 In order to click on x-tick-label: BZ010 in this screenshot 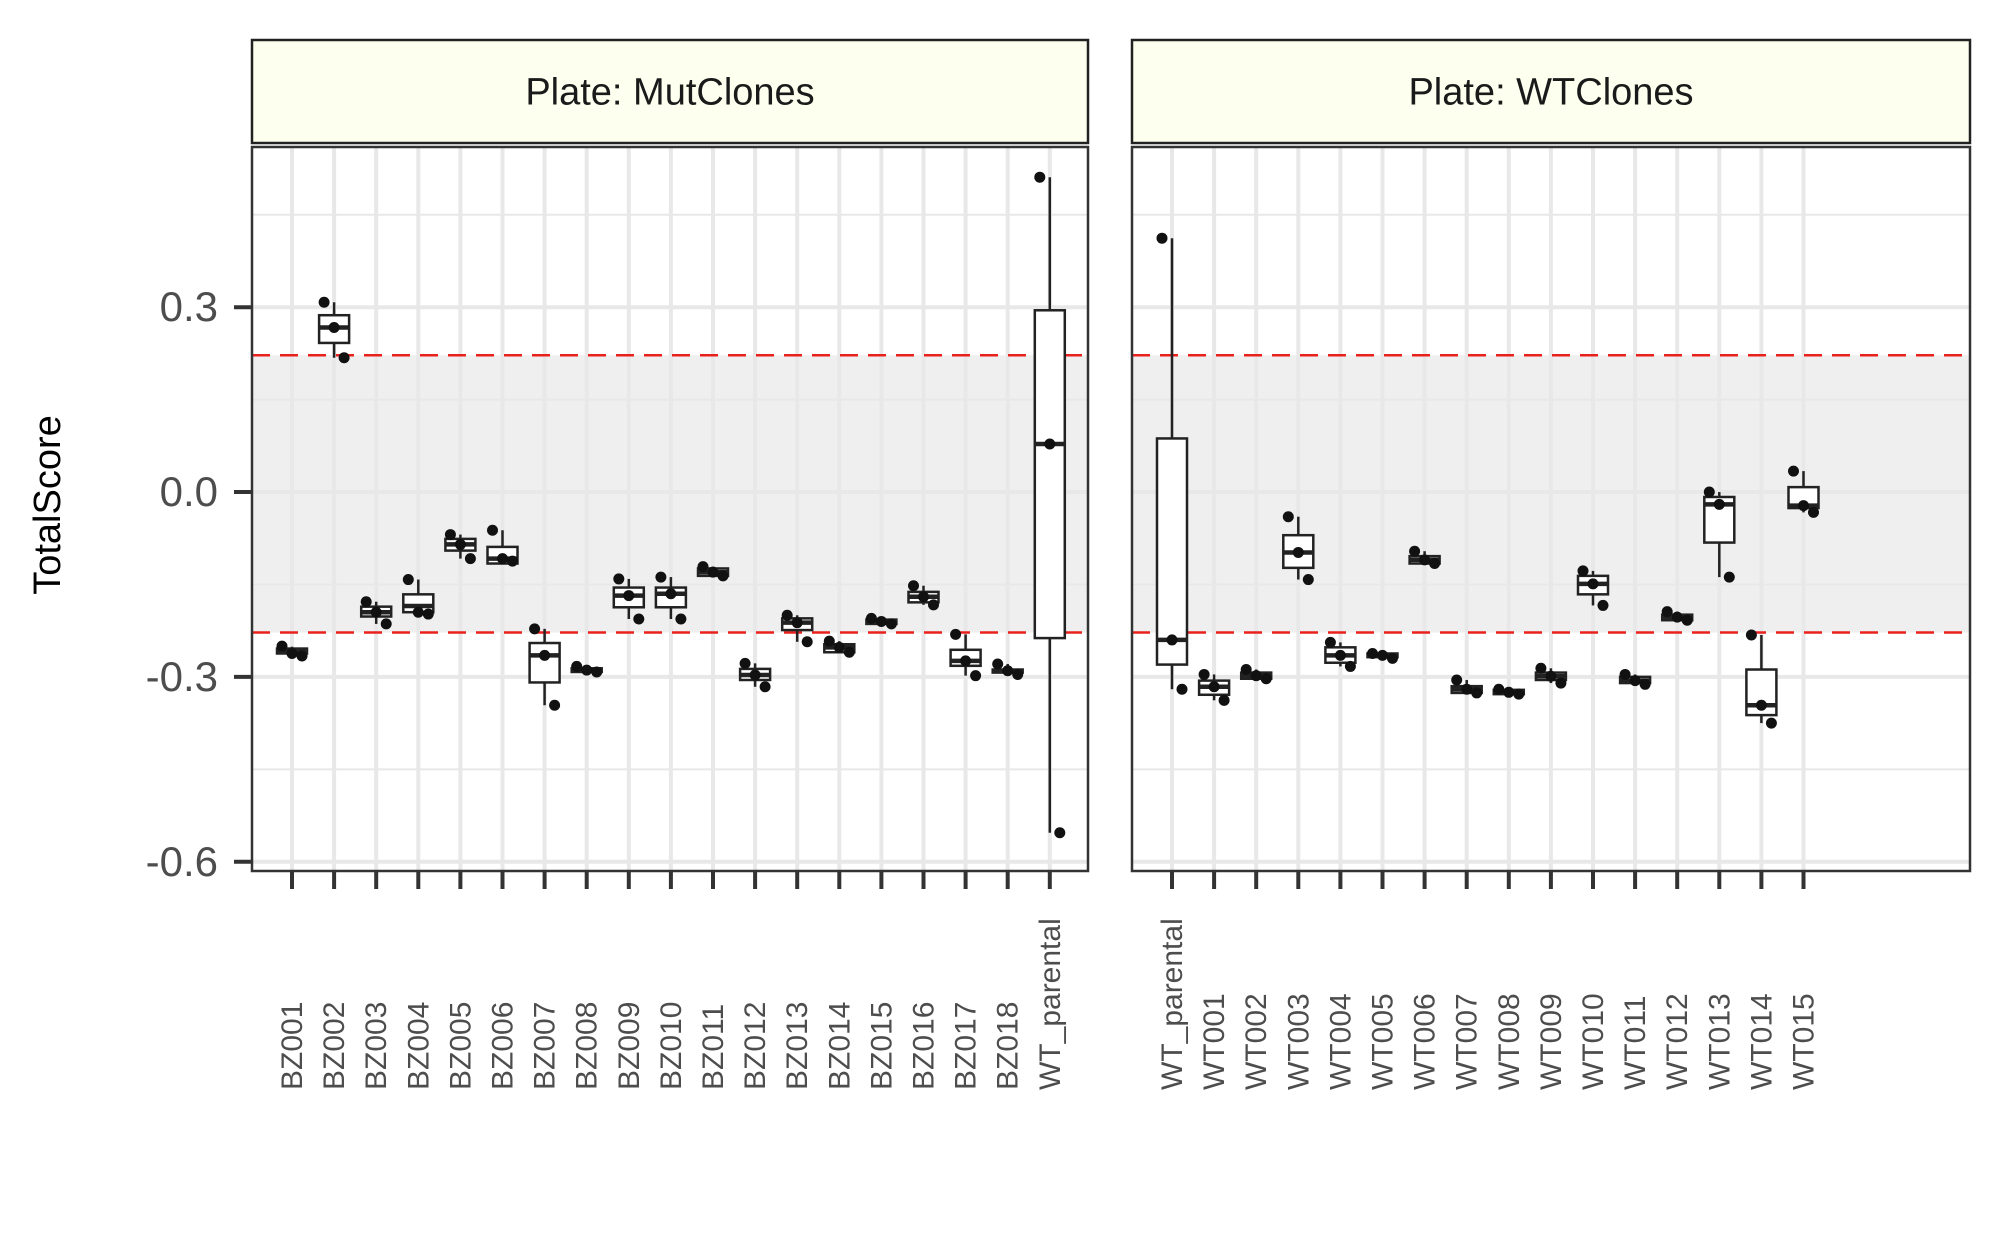, I will do `click(671, 1046)`.